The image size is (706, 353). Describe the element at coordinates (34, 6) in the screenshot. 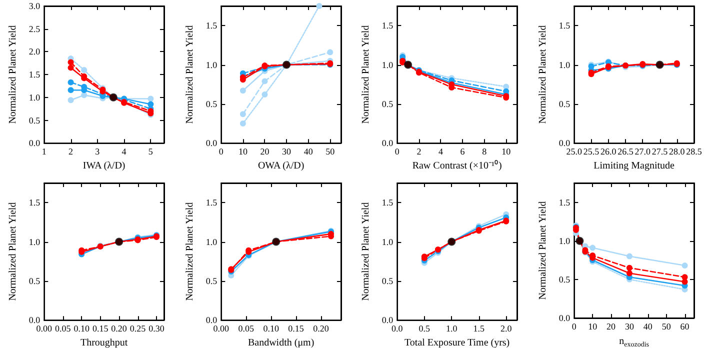

I see `y-tick-label: 3.0` at that location.